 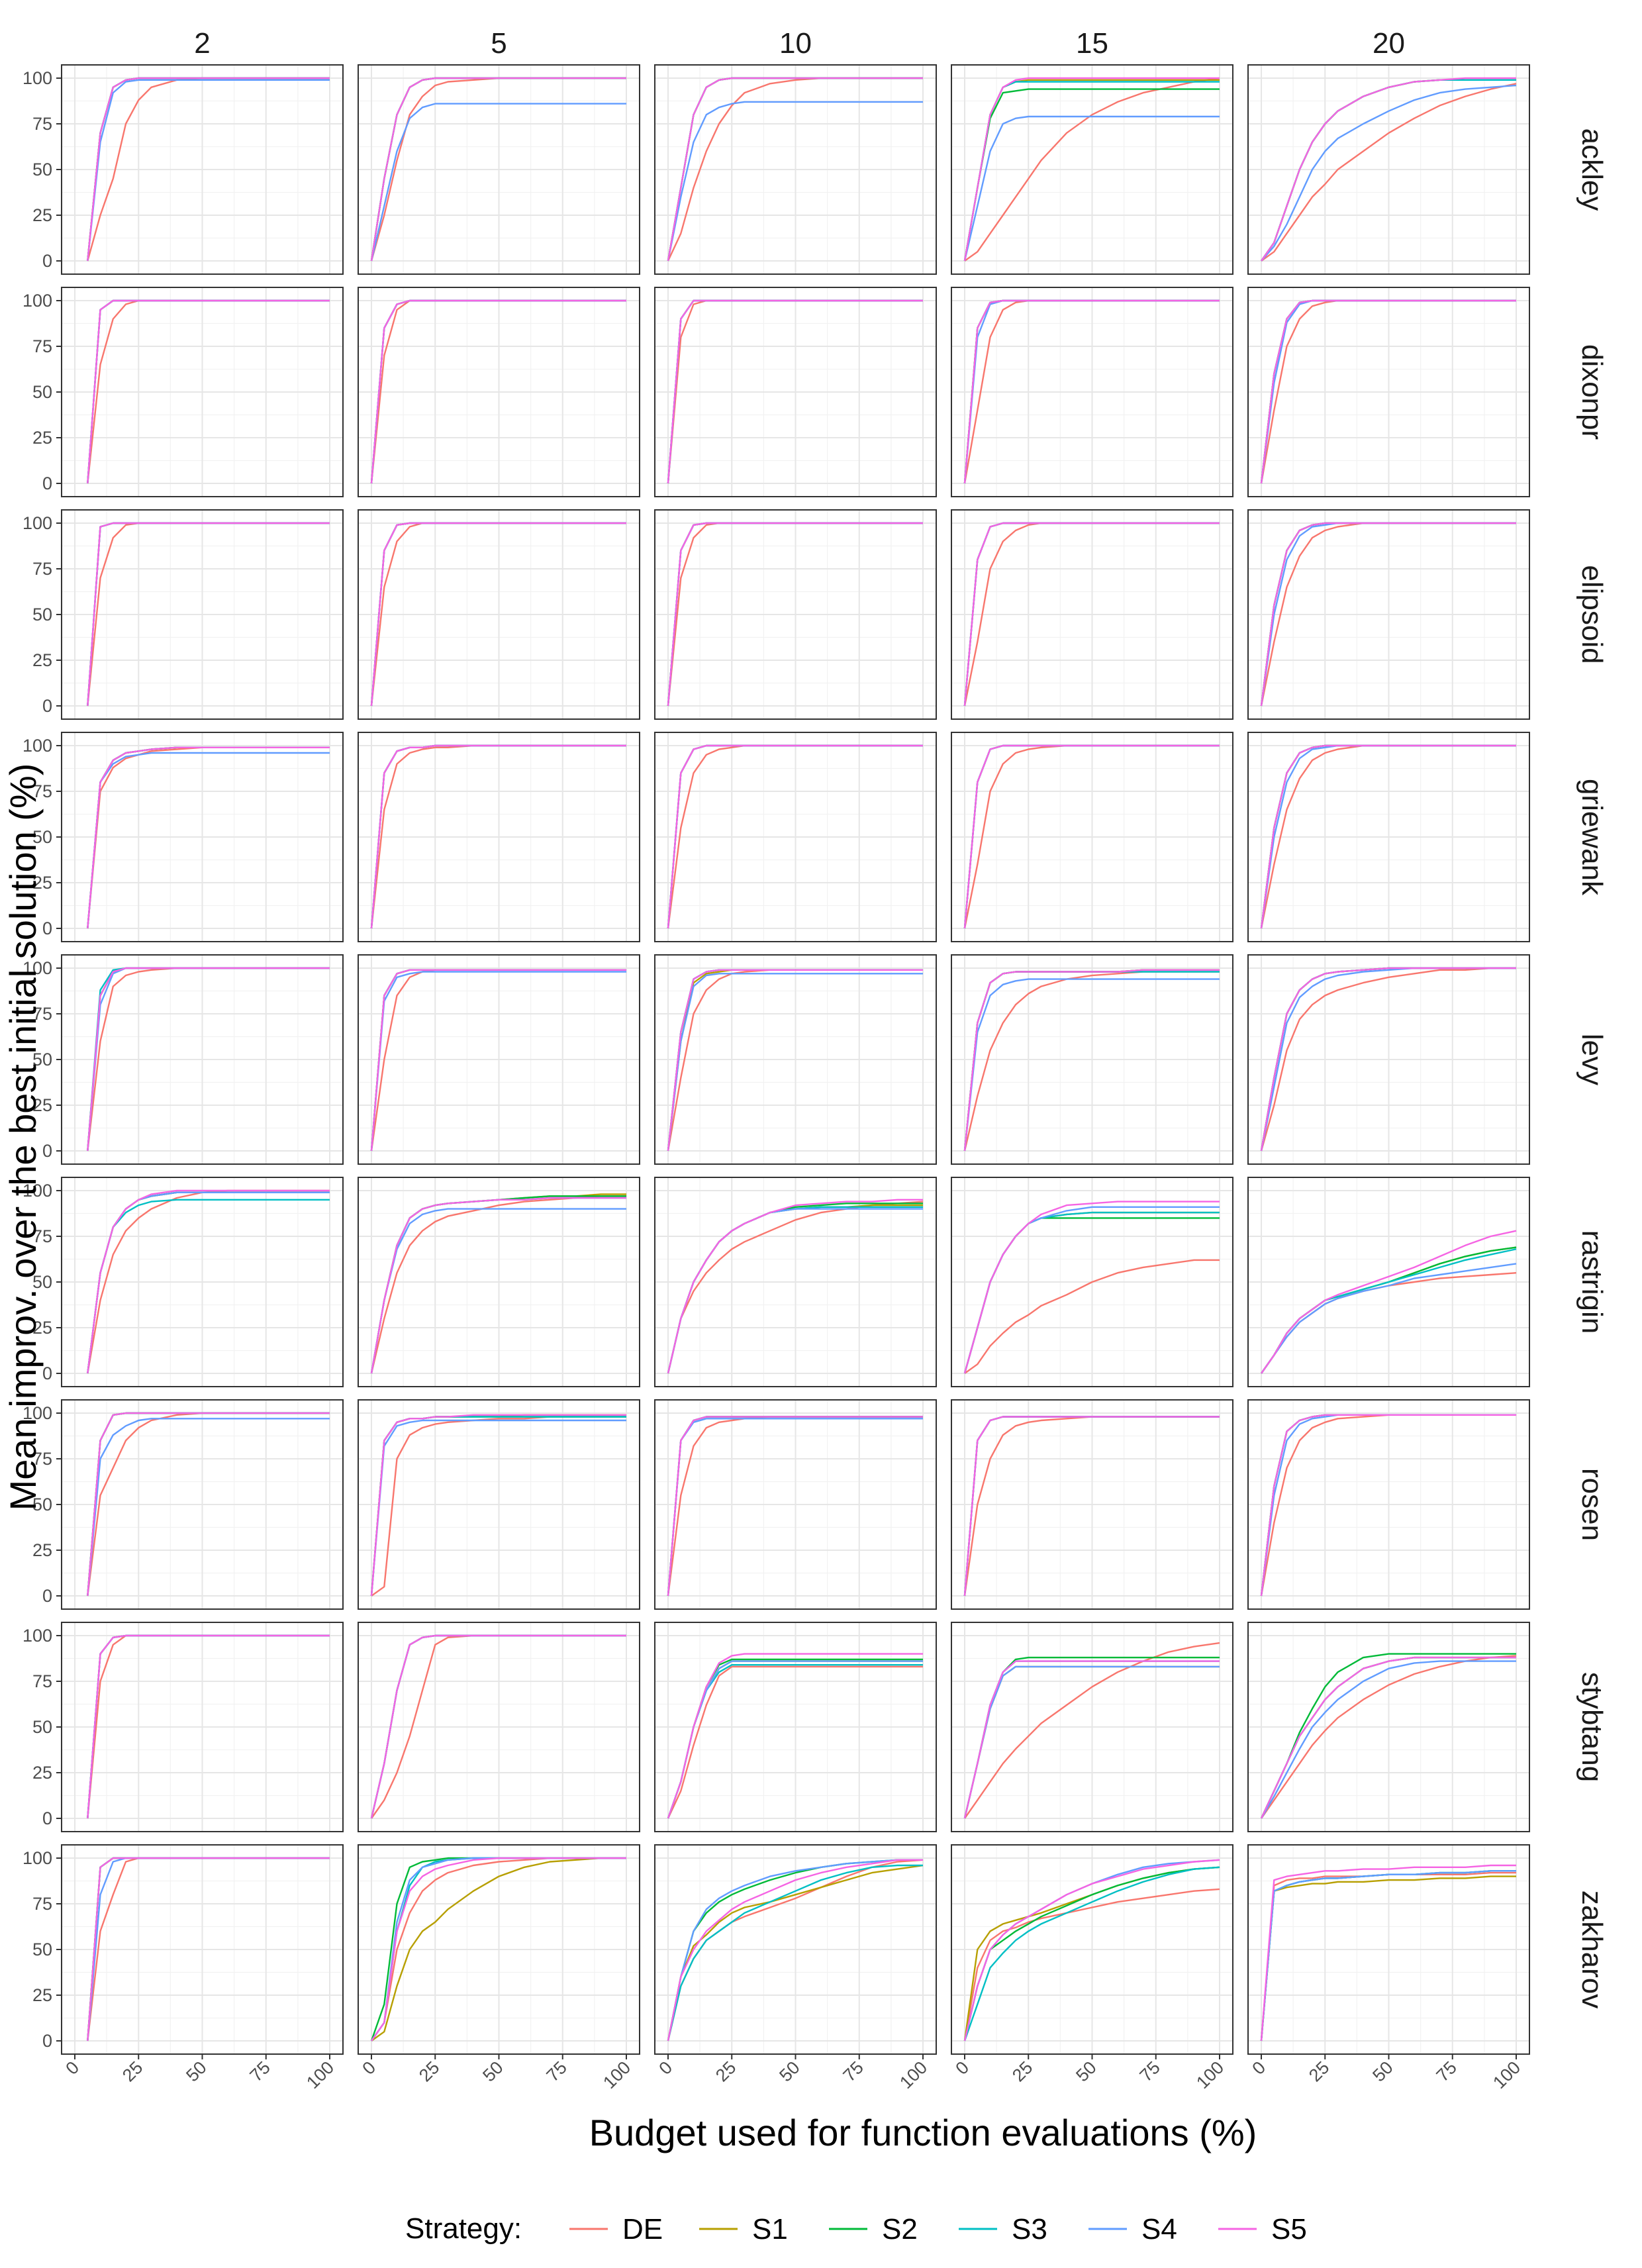 What do you see at coordinates (1592, 1059) in the screenshot?
I see `row-label-levy: levy` at bounding box center [1592, 1059].